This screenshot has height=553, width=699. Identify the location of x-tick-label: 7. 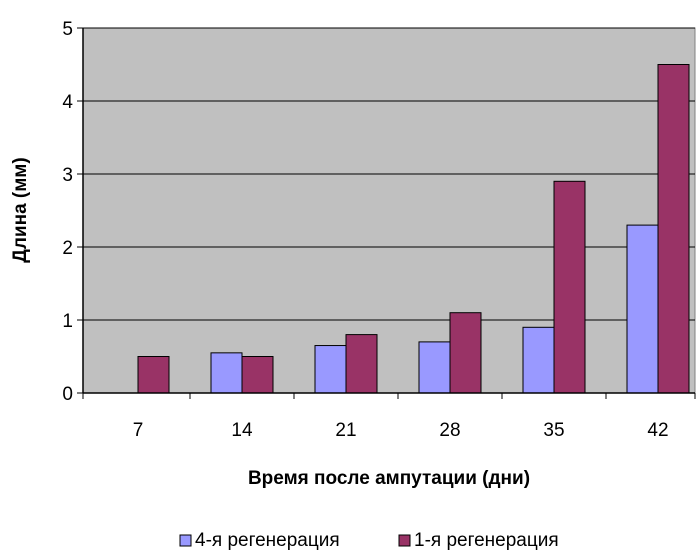
(138, 430).